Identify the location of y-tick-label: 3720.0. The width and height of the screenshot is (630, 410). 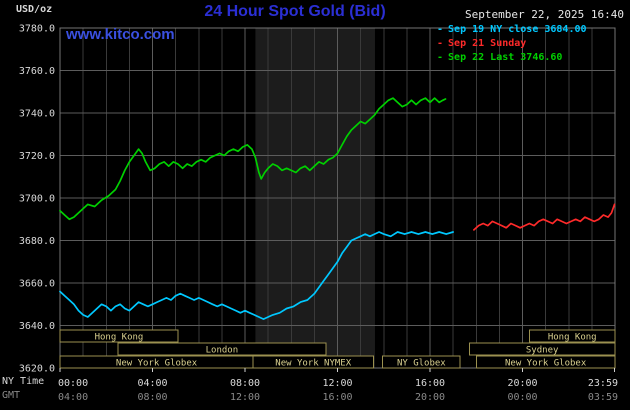
(37, 156).